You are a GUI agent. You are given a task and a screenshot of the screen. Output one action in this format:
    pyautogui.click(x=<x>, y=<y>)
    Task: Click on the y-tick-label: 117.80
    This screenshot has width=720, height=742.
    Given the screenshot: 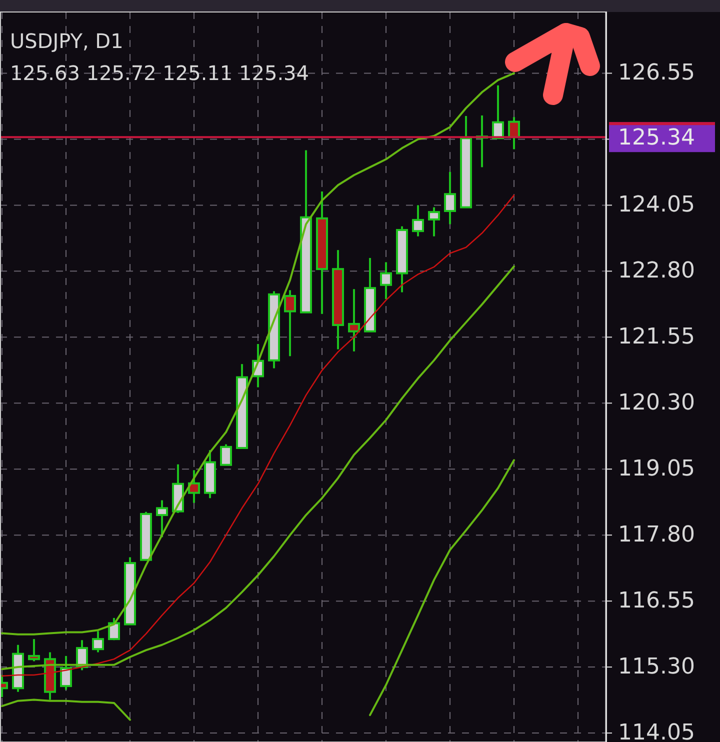 What is the action you would take?
    pyautogui.click(x=656, y=535)
    